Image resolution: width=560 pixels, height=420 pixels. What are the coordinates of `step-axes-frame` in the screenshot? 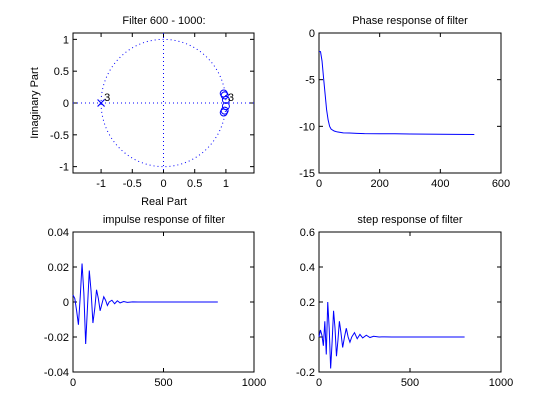 It's located at (410, 302).